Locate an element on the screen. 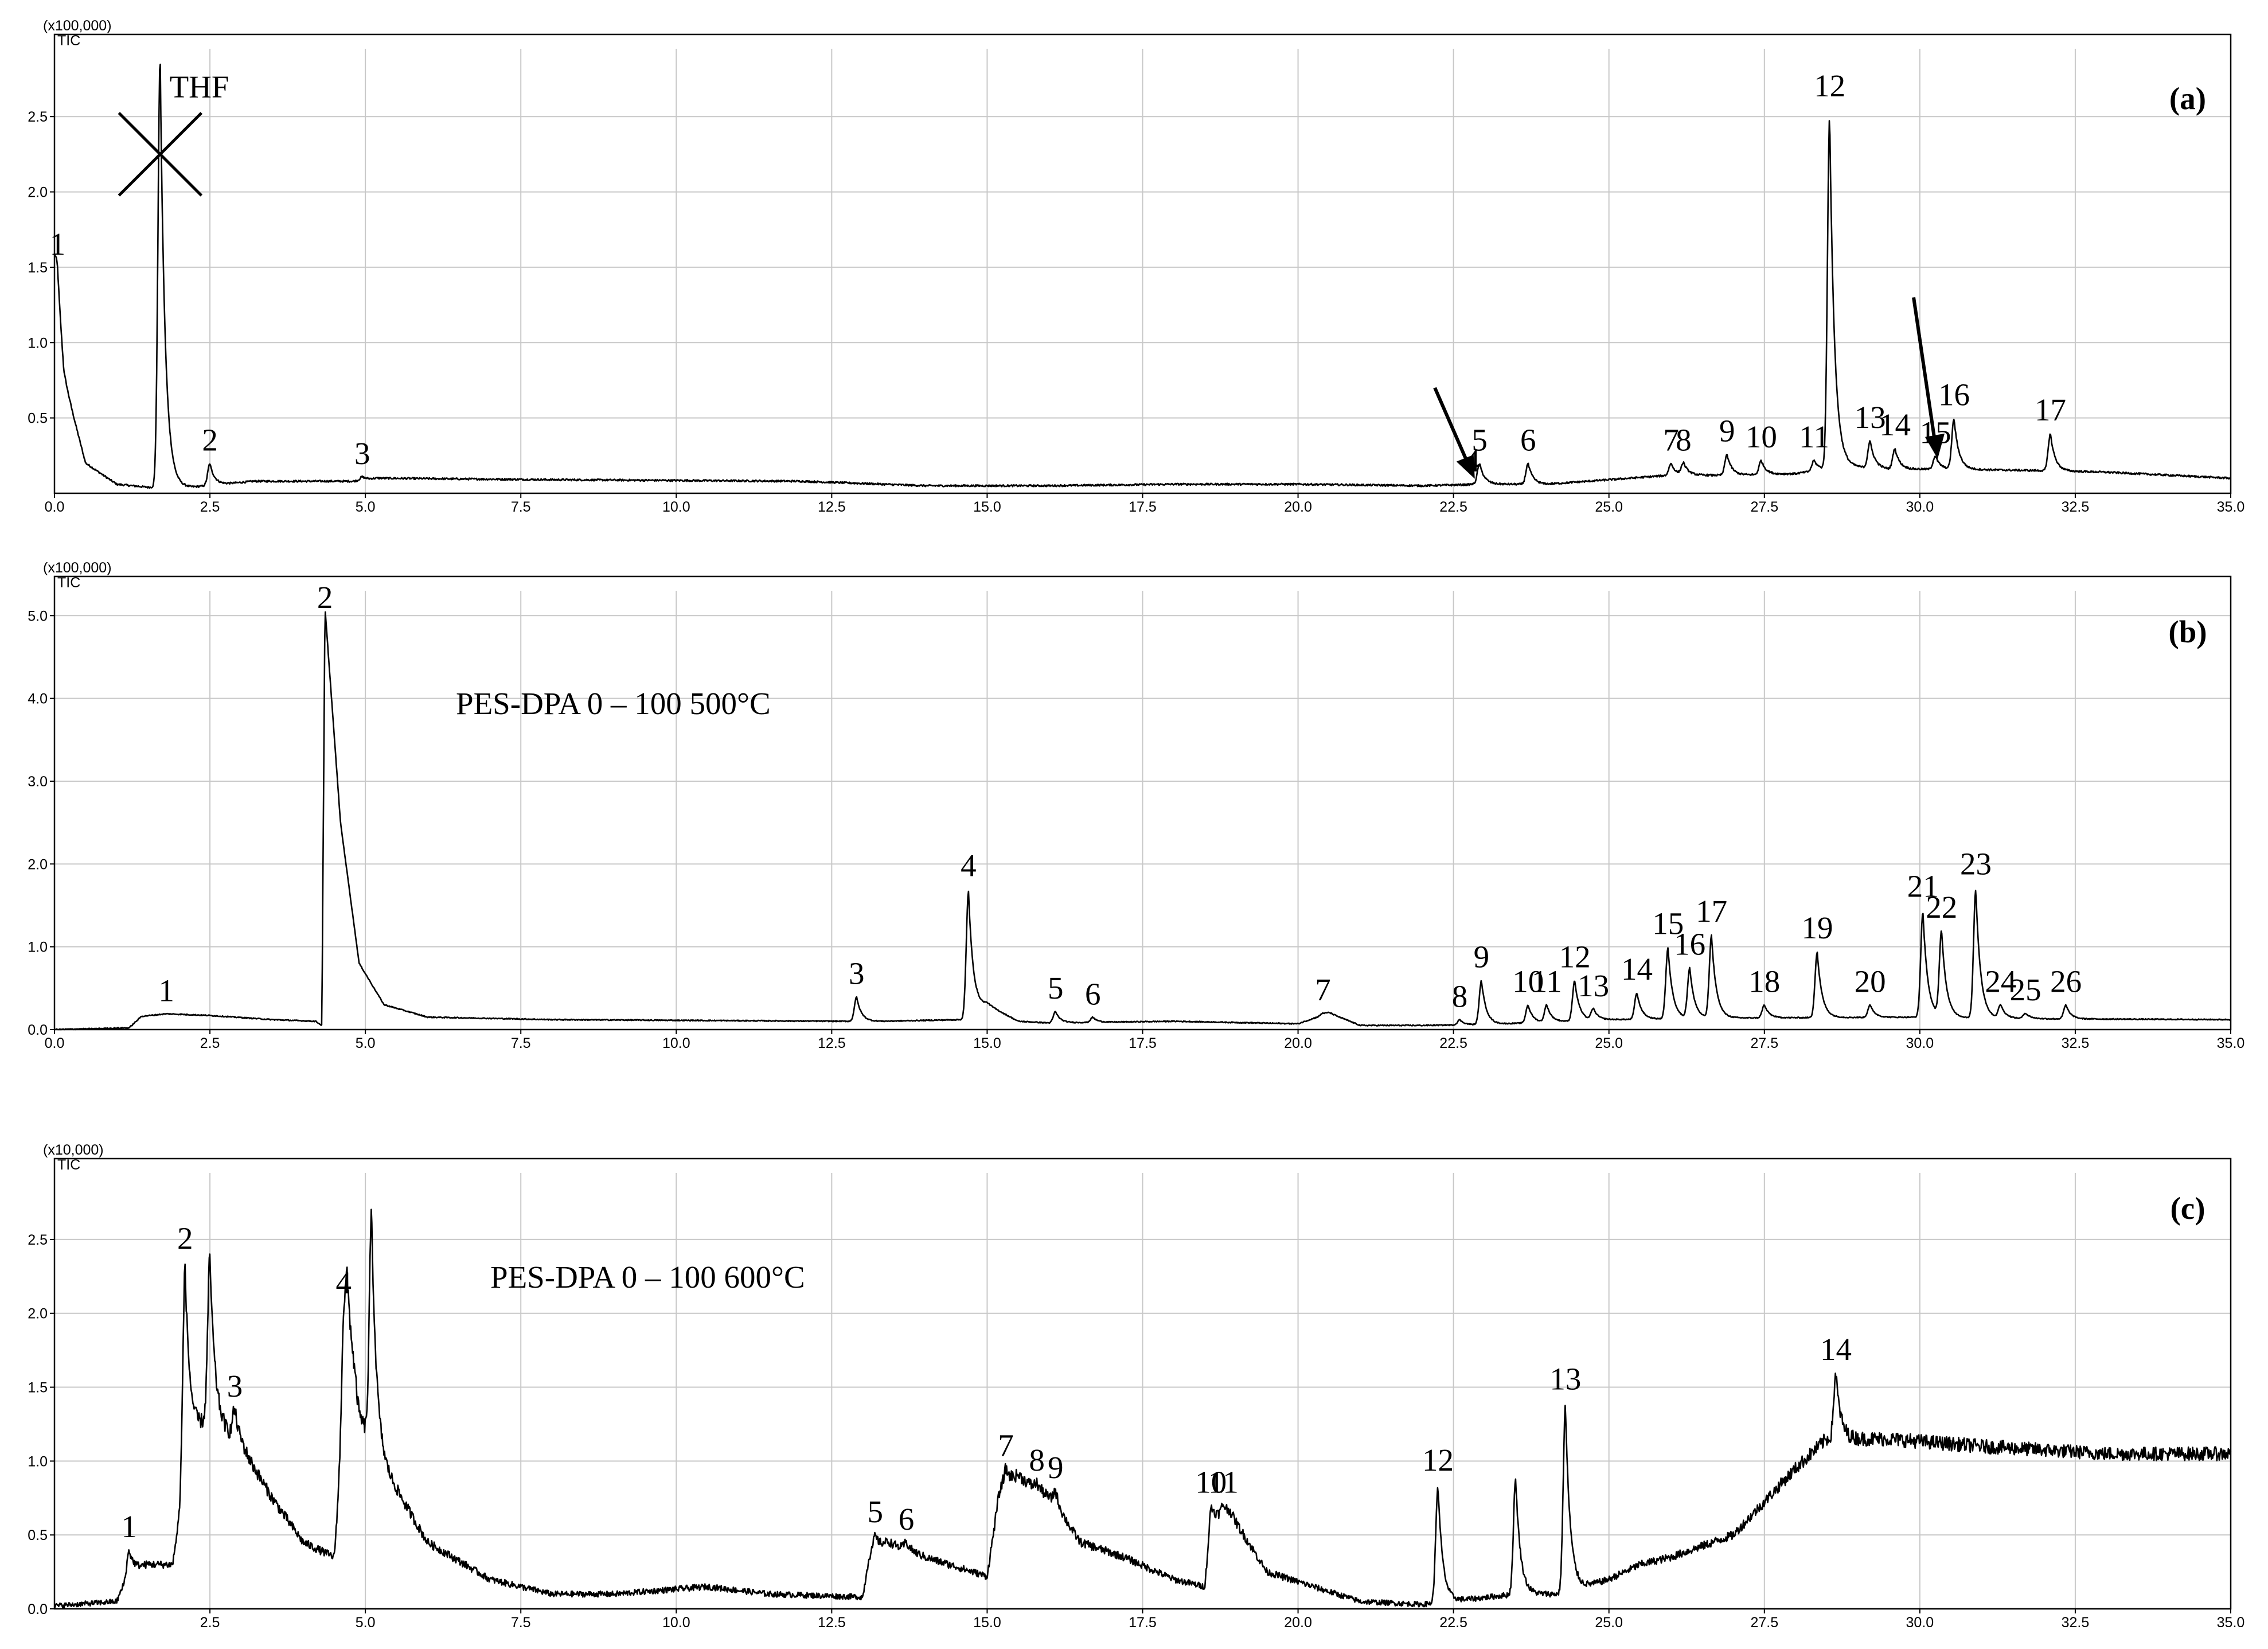  y-tick-label: 1.5 is located at coordinates (38, 1388).